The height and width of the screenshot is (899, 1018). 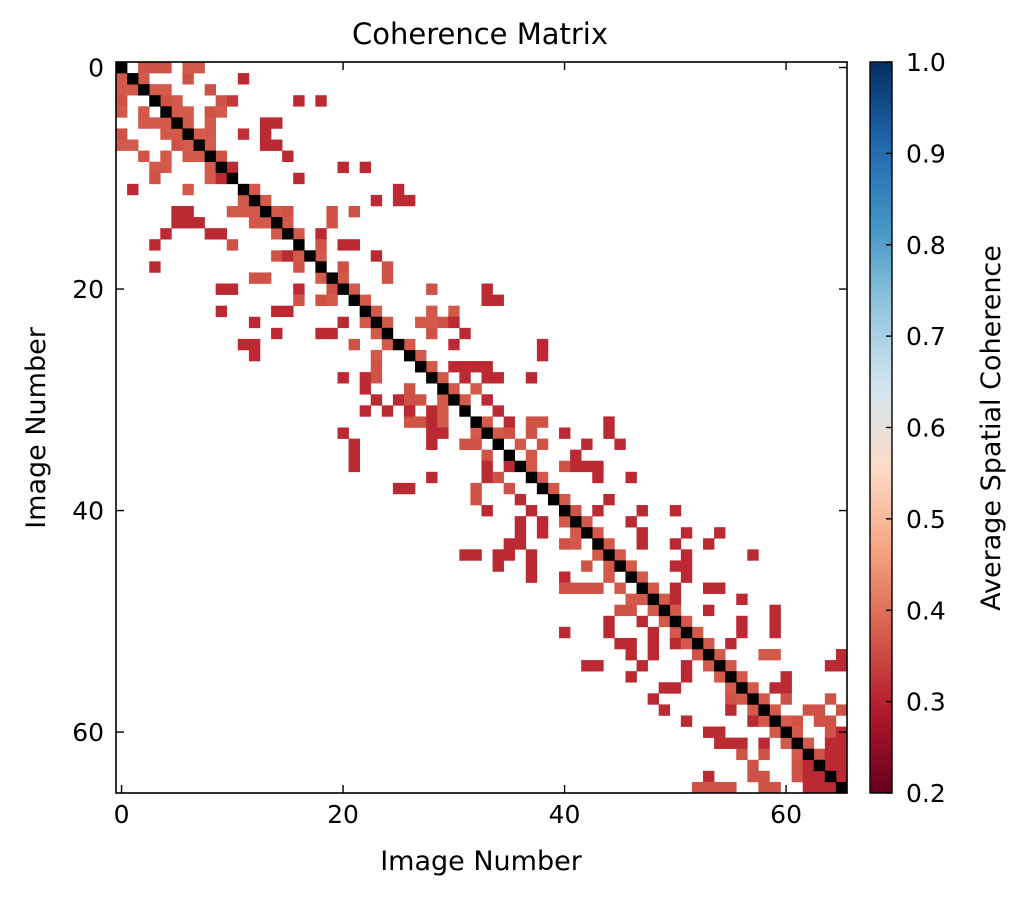 What do you see at coordinates (88, 732) in the screenshot?
I see `y-tick-label: 60` at bounding box center [88, 732].